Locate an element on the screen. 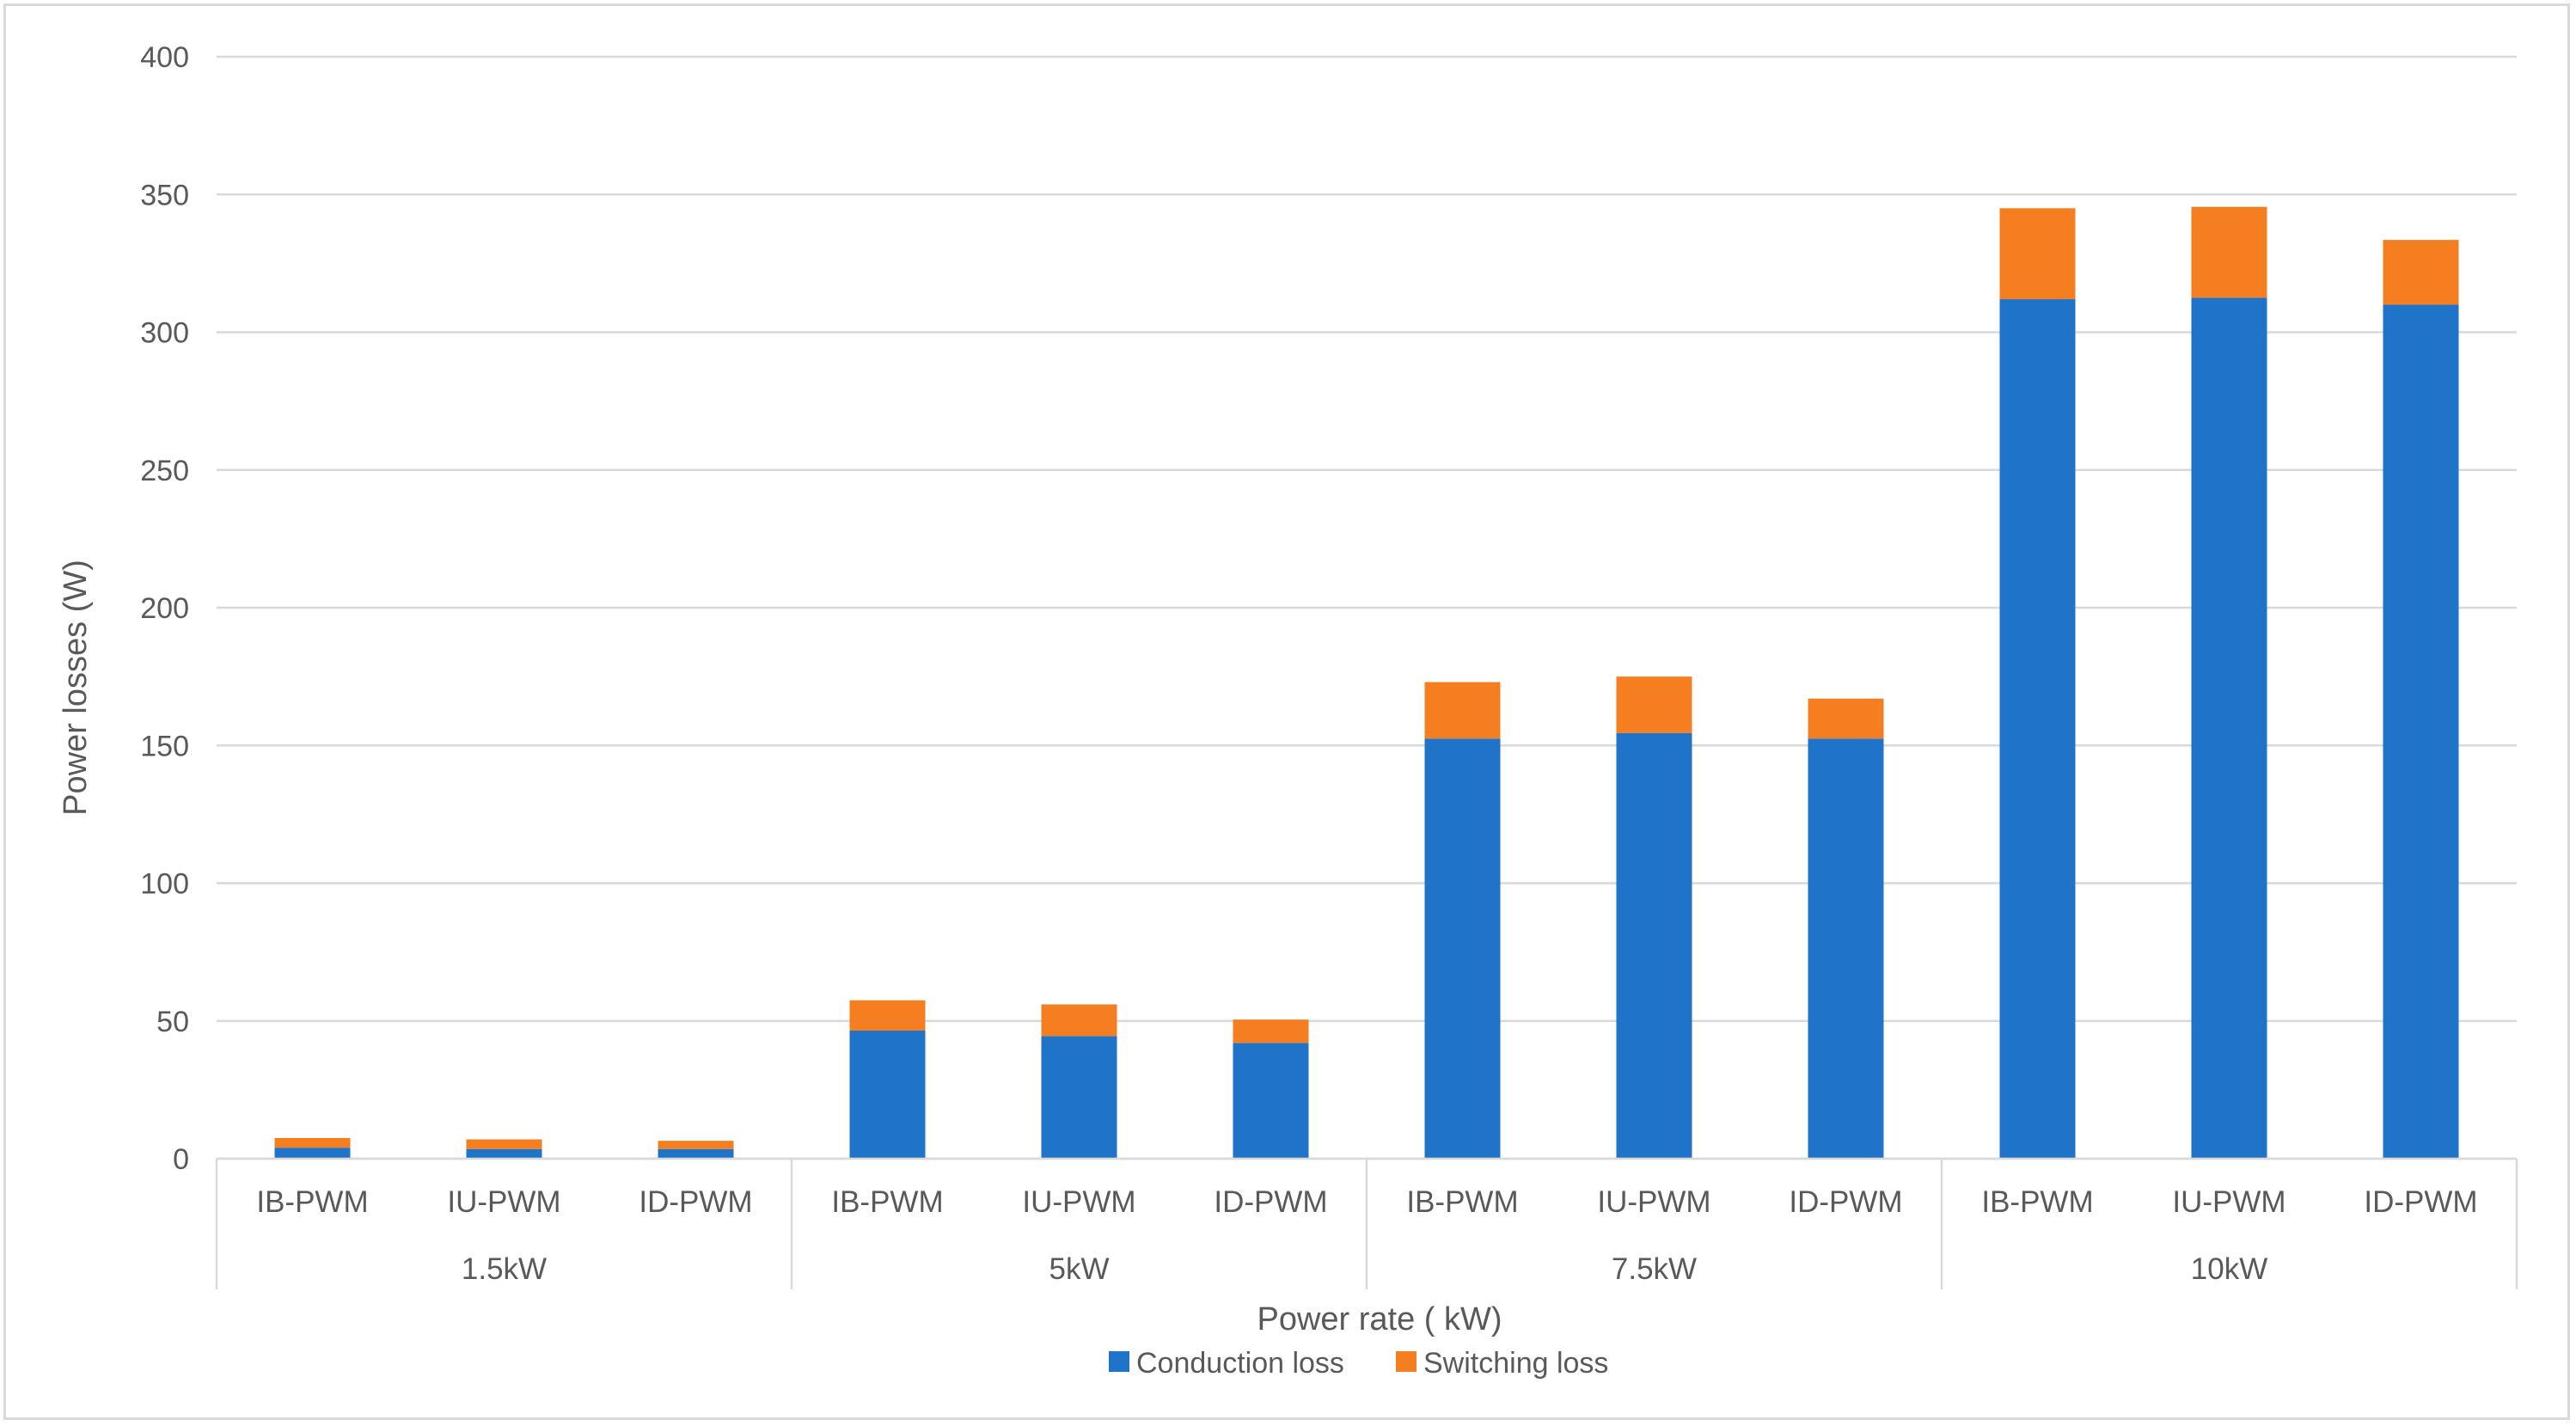 This screenshot has width=2576, height=1426. x-axis-title: Power rate ( kW) is located at coordinates (1379, 1319).